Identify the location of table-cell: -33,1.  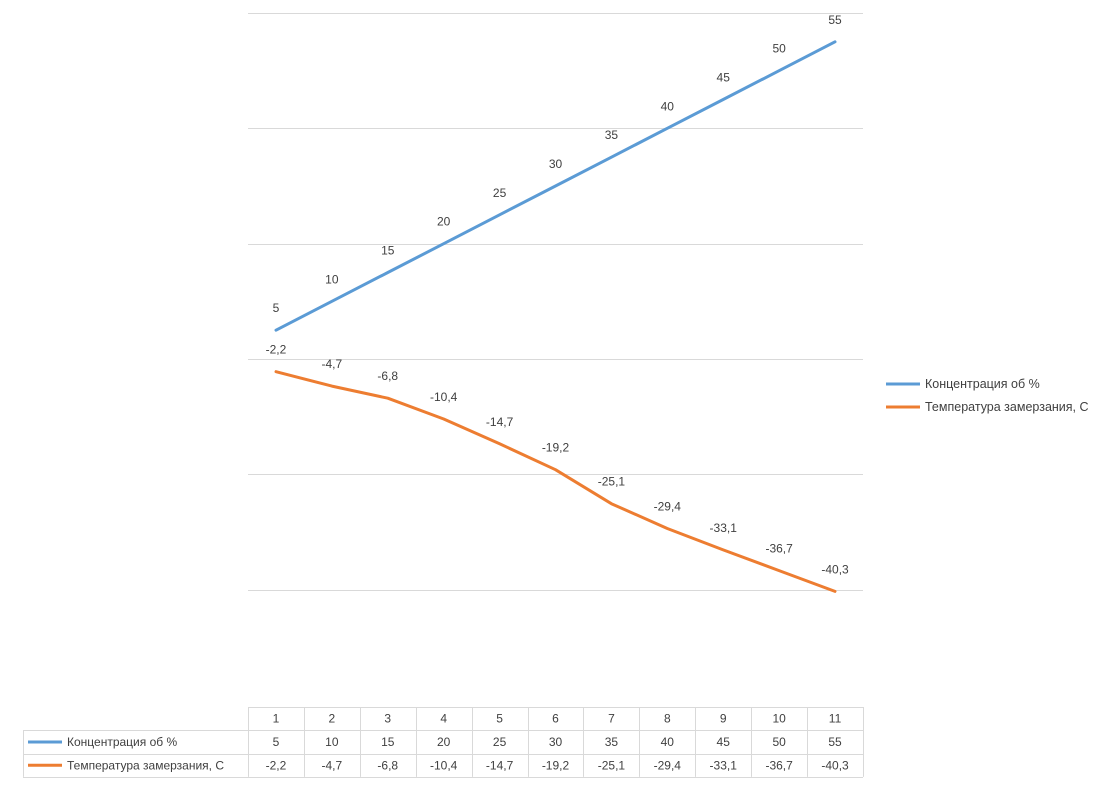
(724, 765).